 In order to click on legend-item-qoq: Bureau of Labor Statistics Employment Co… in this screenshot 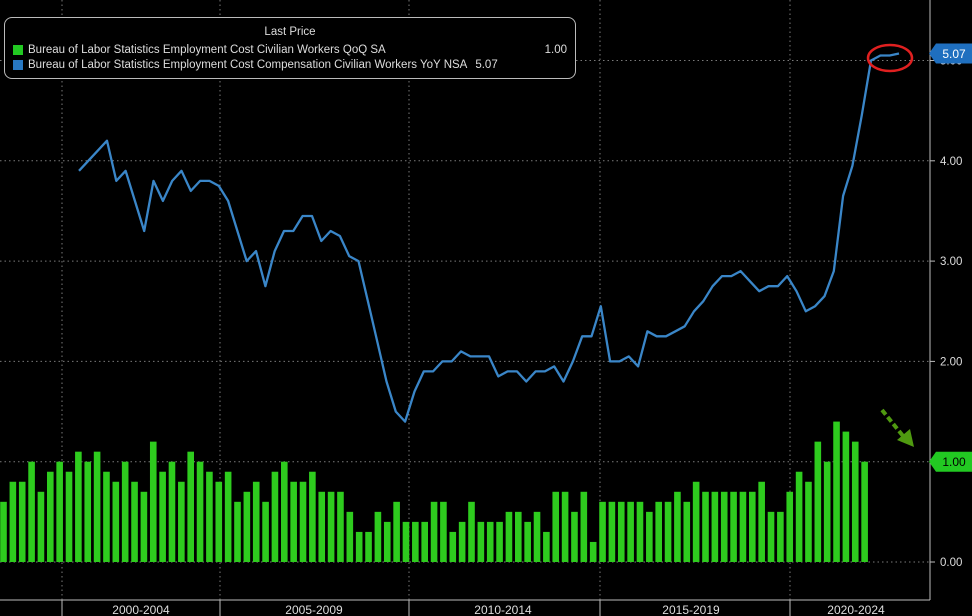, I will do `click(290, 50)`.